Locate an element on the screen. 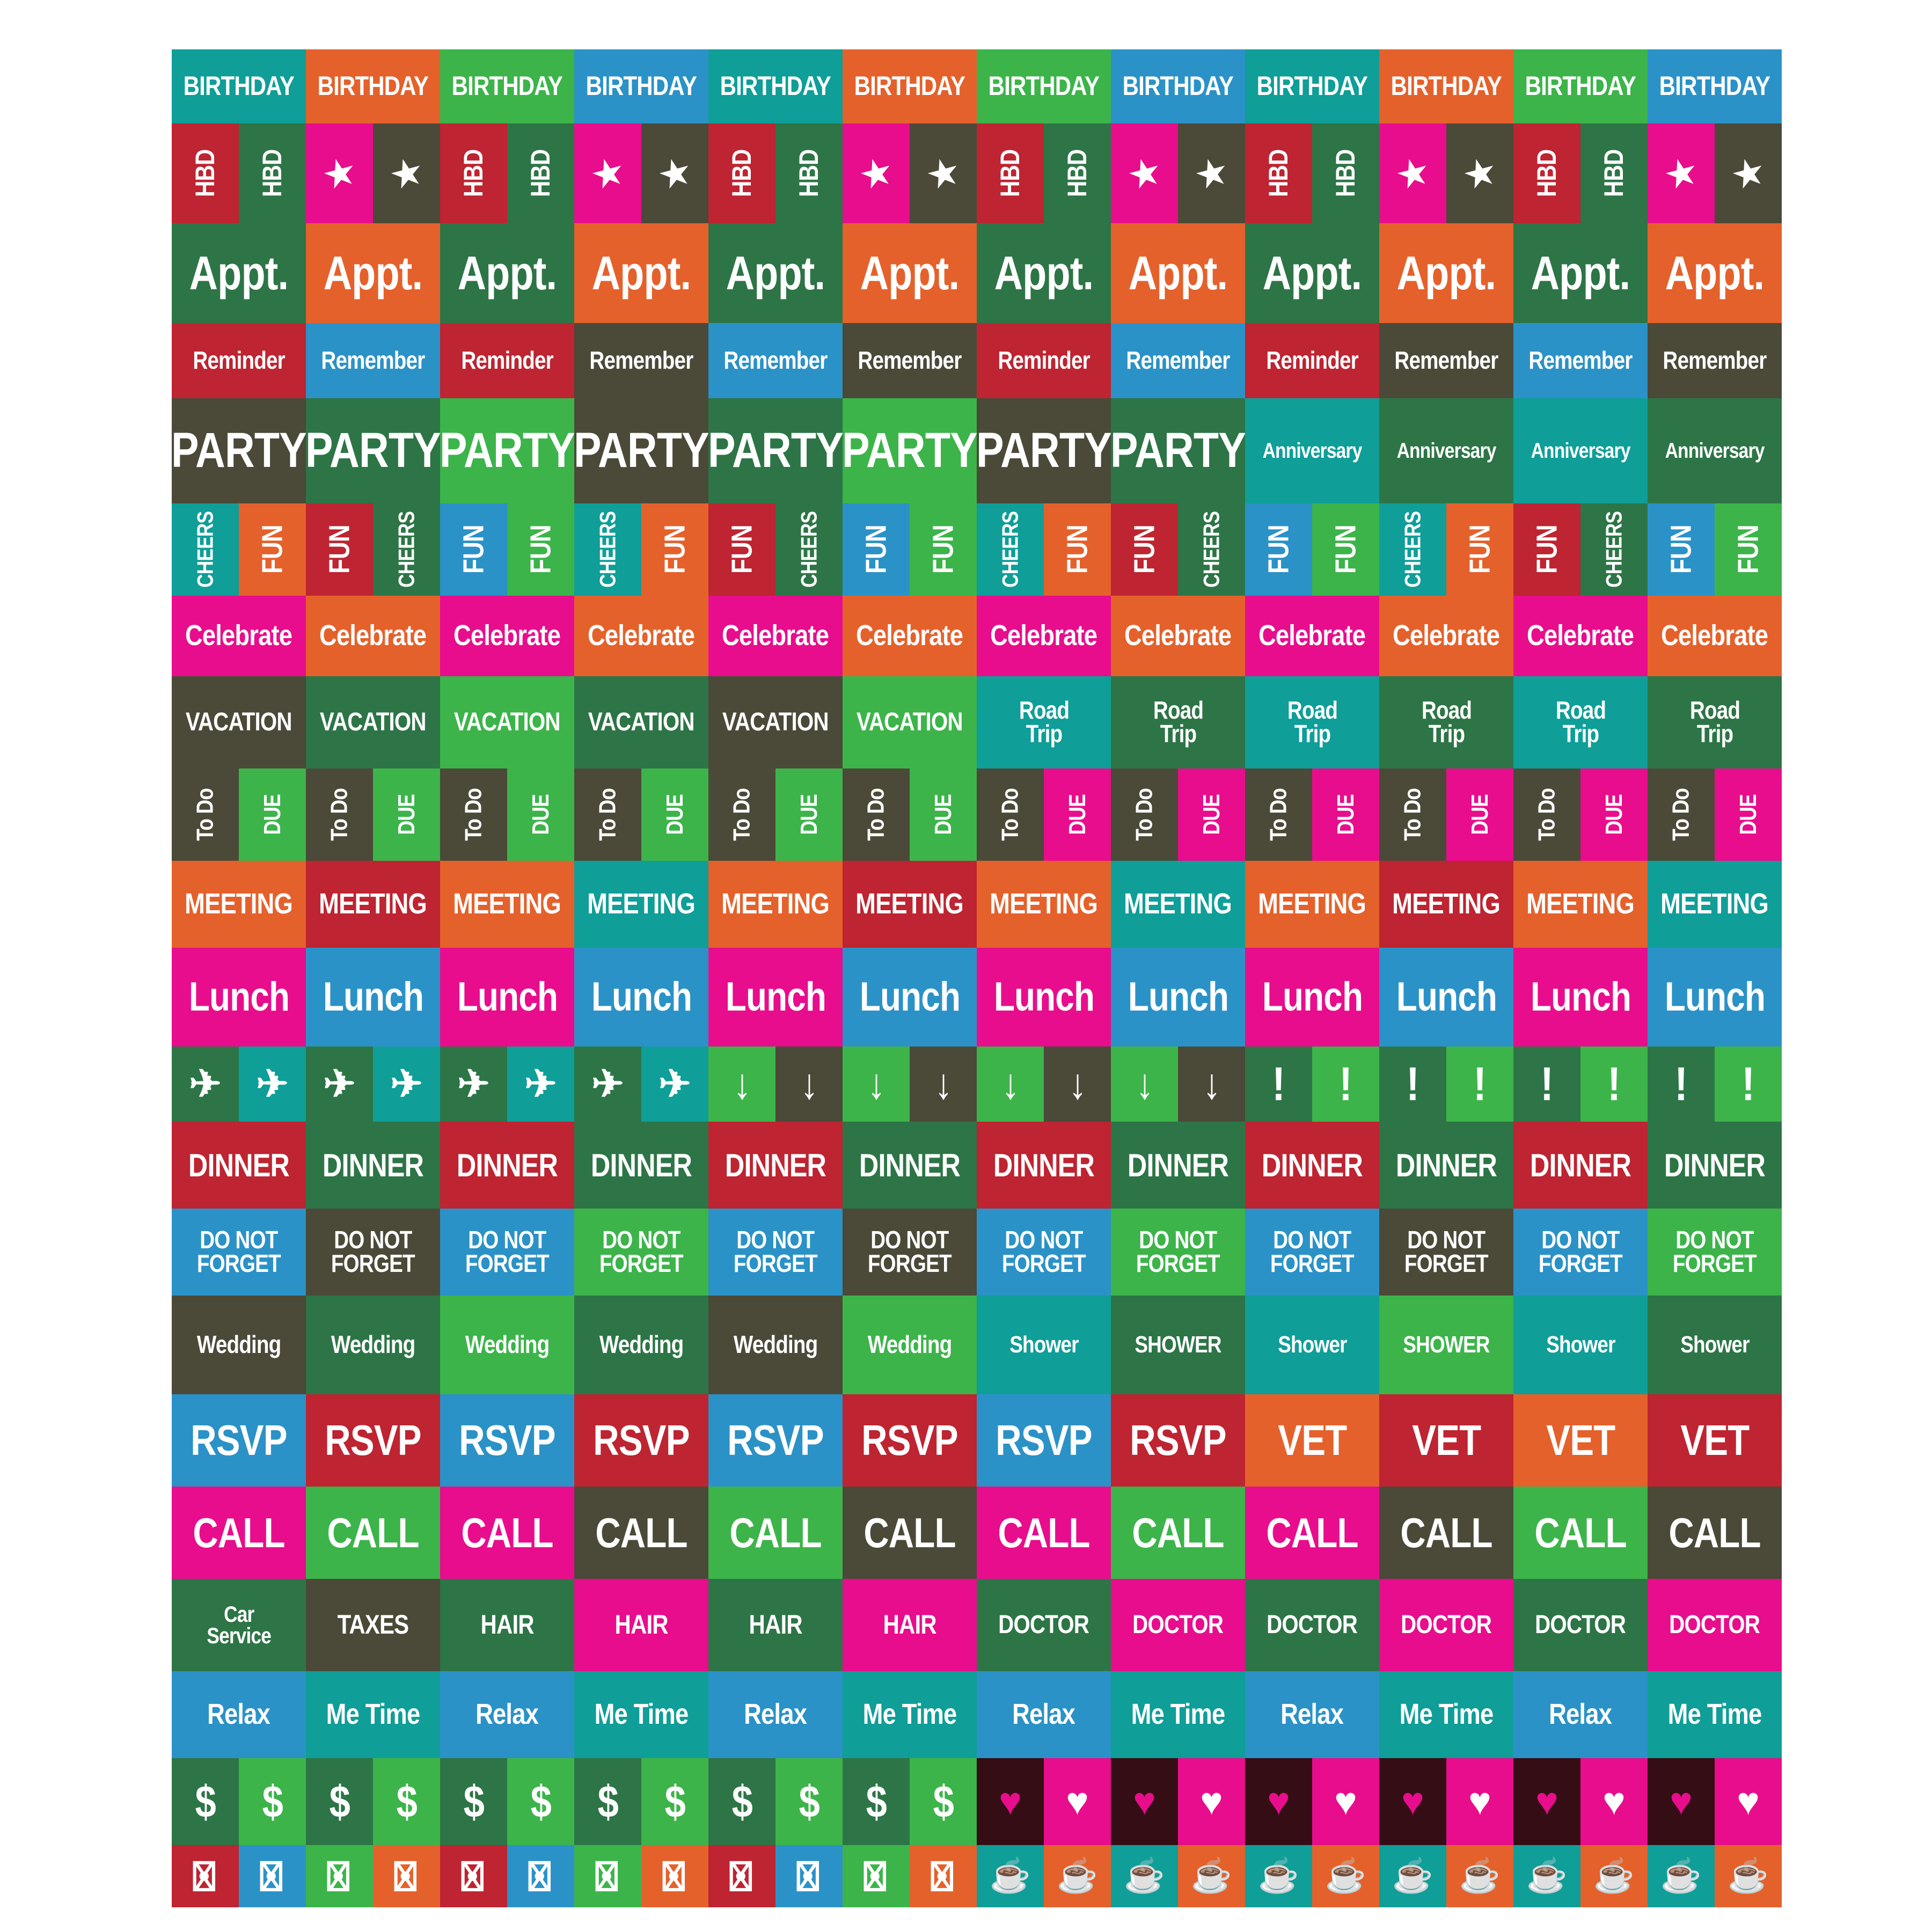  sticker-hbd-half: HBD is located at coordinates (1546, 173).